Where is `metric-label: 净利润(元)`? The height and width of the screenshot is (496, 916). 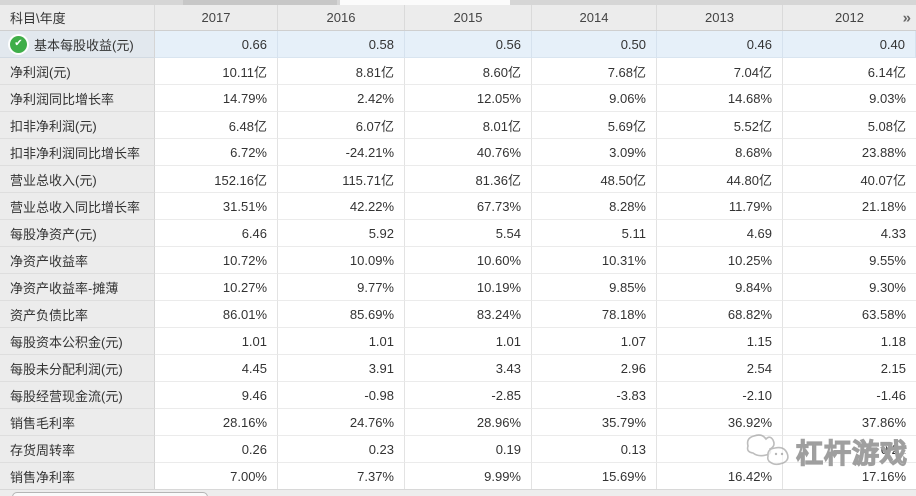
metric-label: 净利润(元) is located at coordinates (40, 72).